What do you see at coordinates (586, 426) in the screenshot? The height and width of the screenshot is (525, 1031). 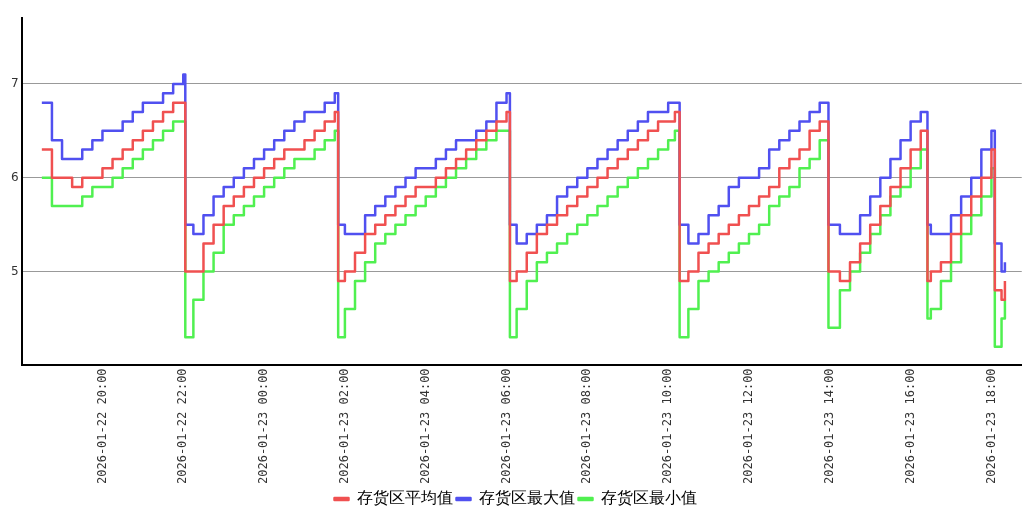 I see `x-tick-label: 2026-01-23 08:00` at bounding box center [586, 426].